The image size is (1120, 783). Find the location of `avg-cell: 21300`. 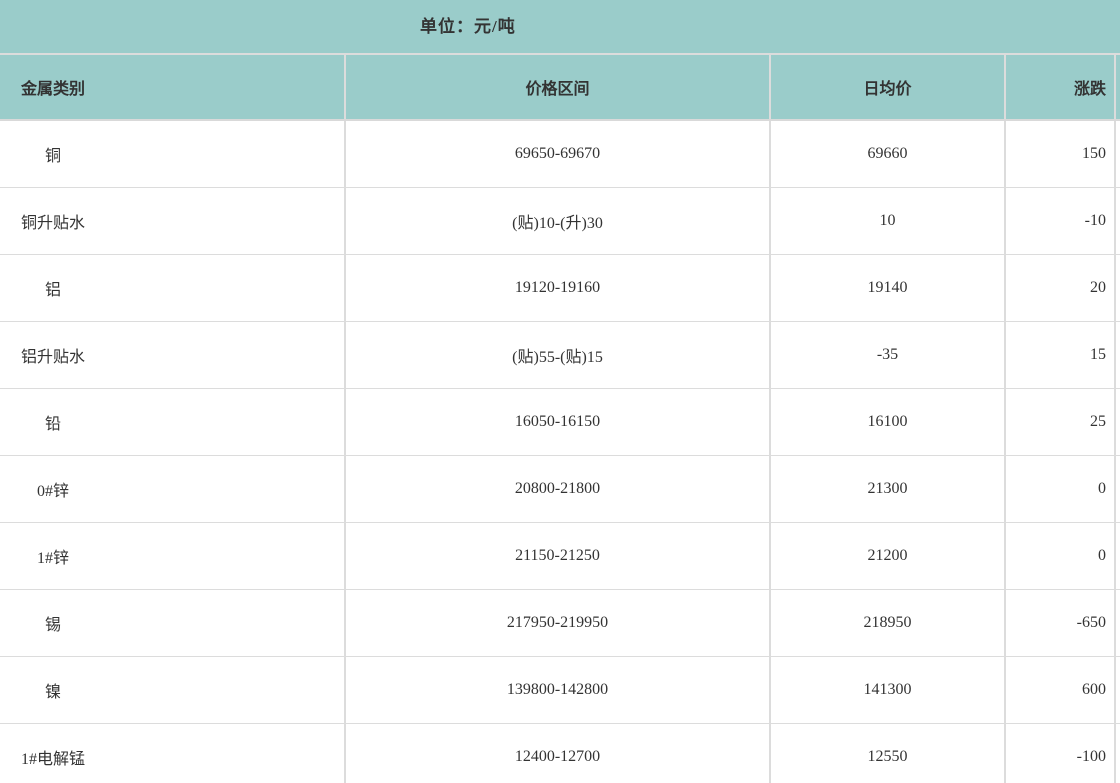

avg-cell: 21300 is located at coordinates (888, 489).